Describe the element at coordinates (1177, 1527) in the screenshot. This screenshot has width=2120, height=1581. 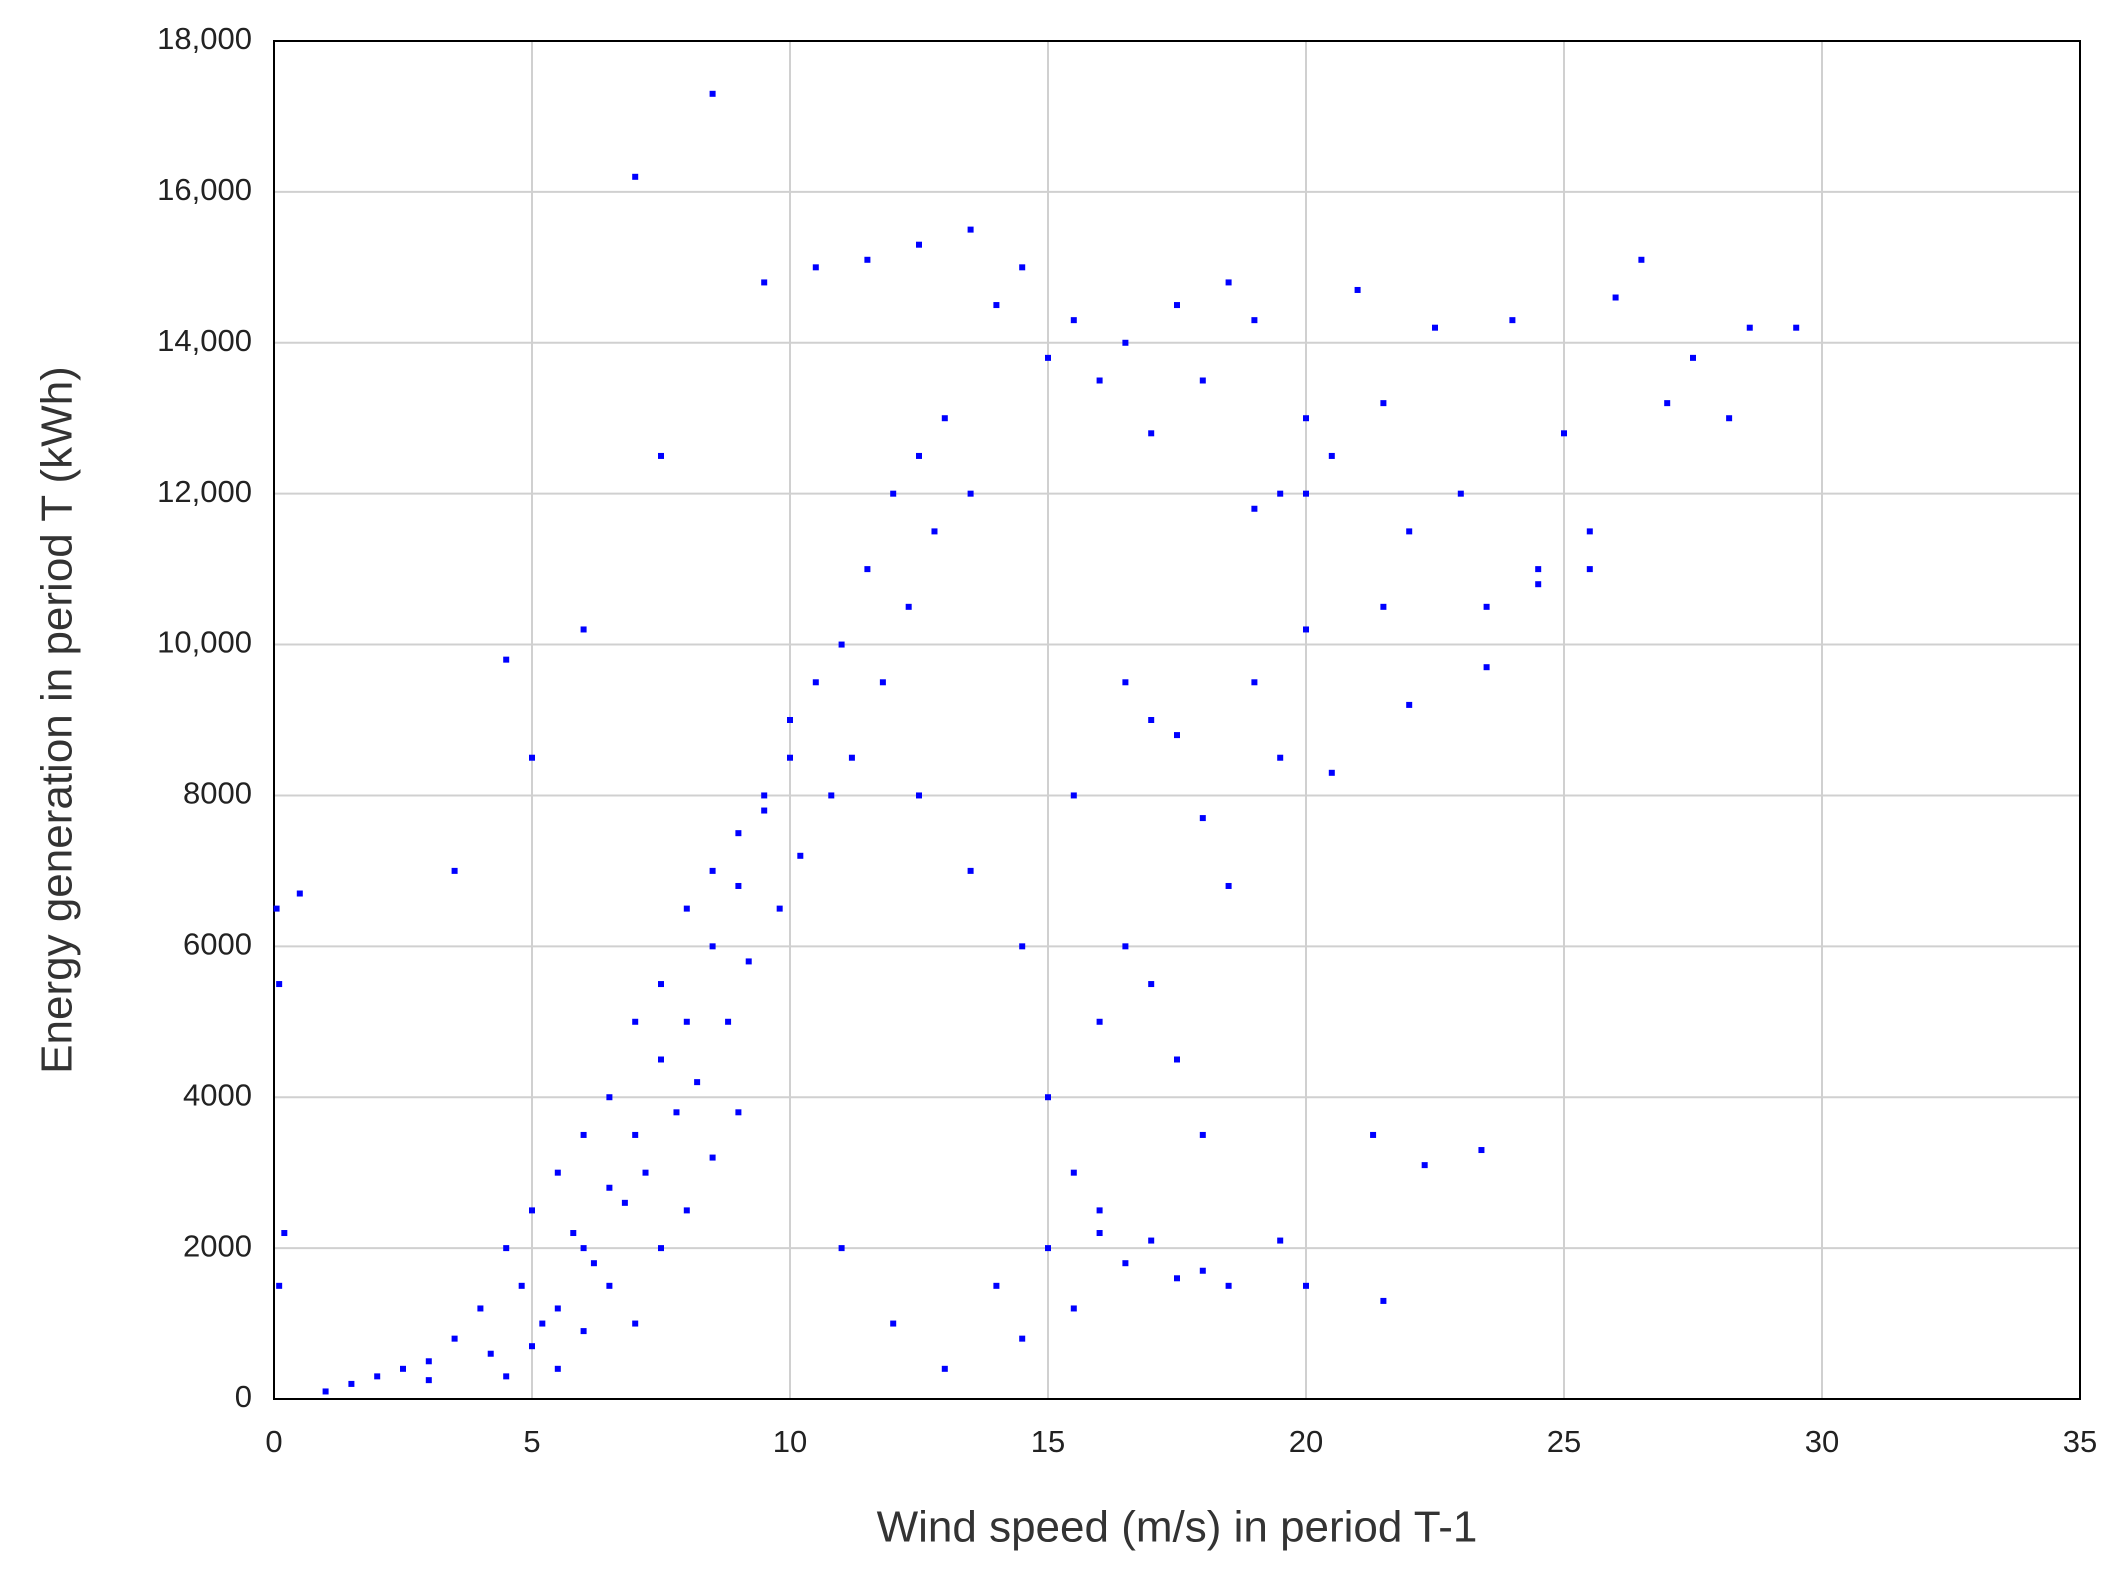
I see `x-axis-label: Wind speed (m/s) in period T-1` at that location.